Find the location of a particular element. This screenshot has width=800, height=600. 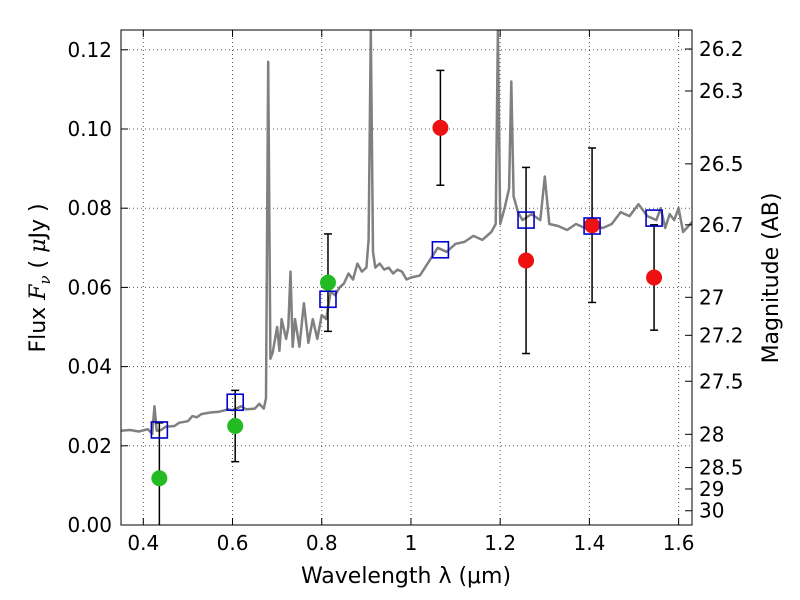

y2-tick-label: 29 is located at coordinates (711, 489).